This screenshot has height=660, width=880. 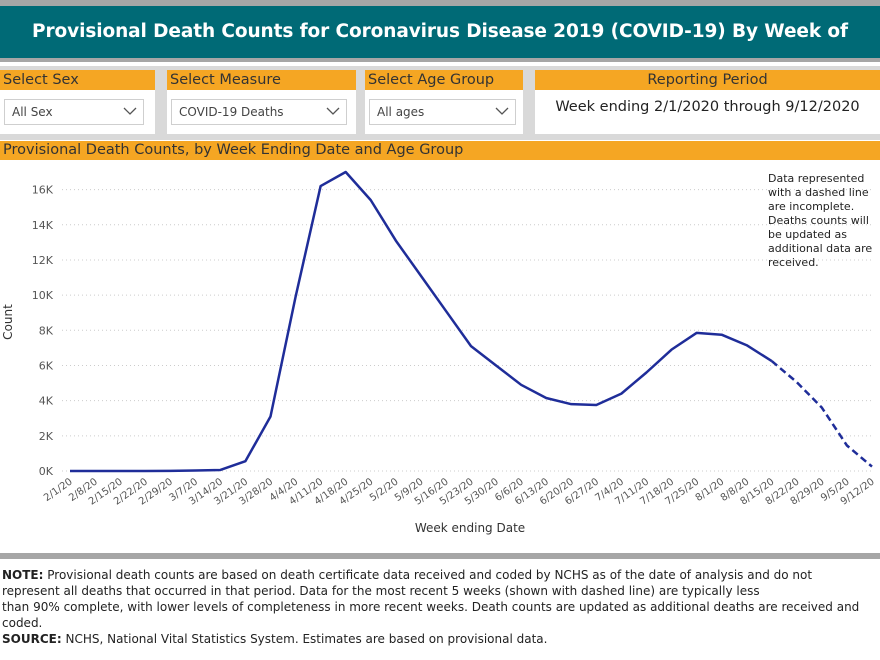 What do you see at coordinates (22, 623) in the screenshot?
I see `note-line-4: coded.` at bounding box center [22, 623].